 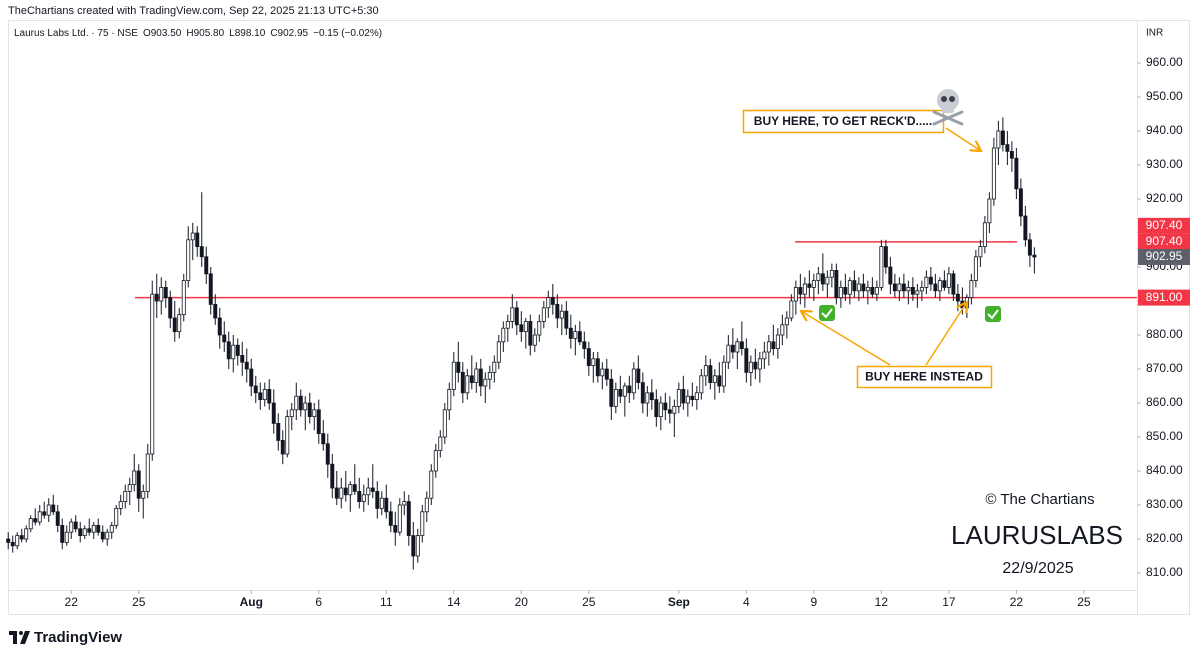 What do you see at coordinates (1164, 538) in the screenshot?
I see `y-tick-label: 820.00` at bounding box center [1164, 538].